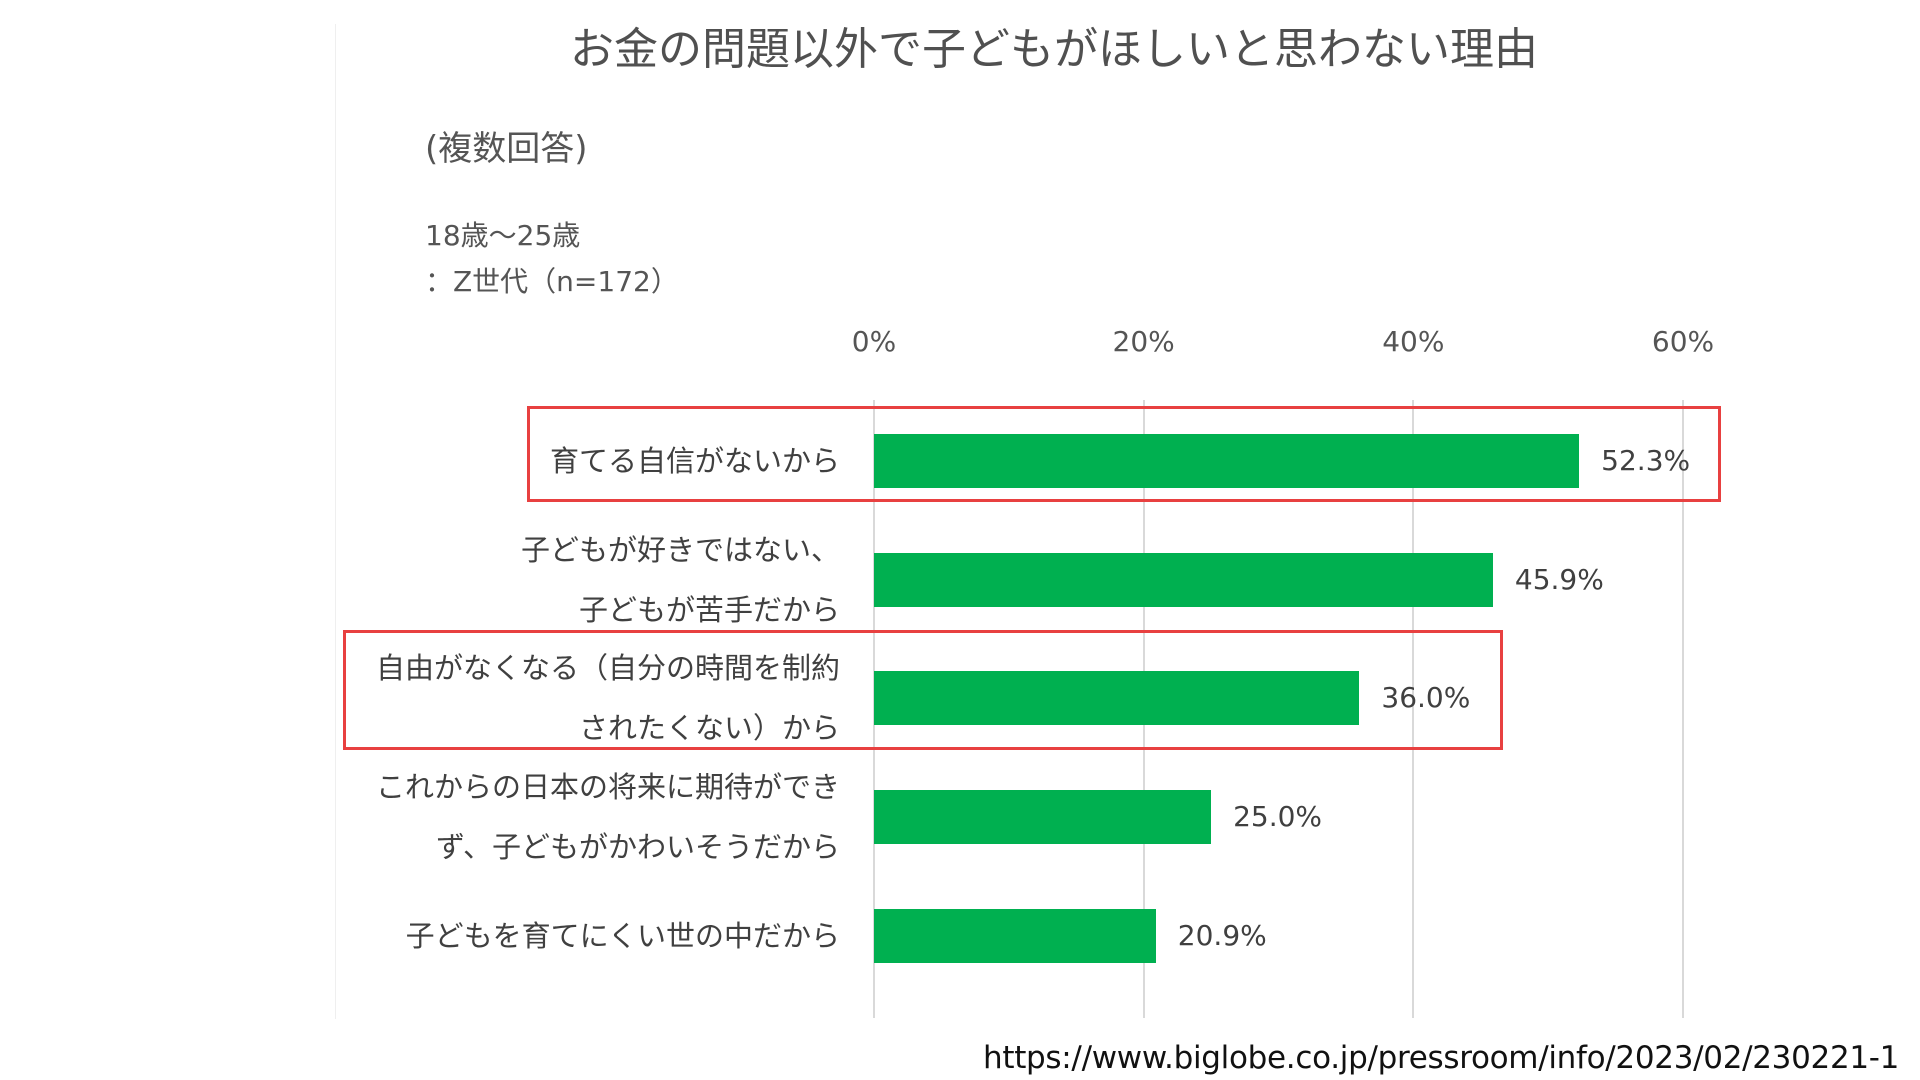  I want to click on category-label-line: されたくない）から, so click(709, 728).